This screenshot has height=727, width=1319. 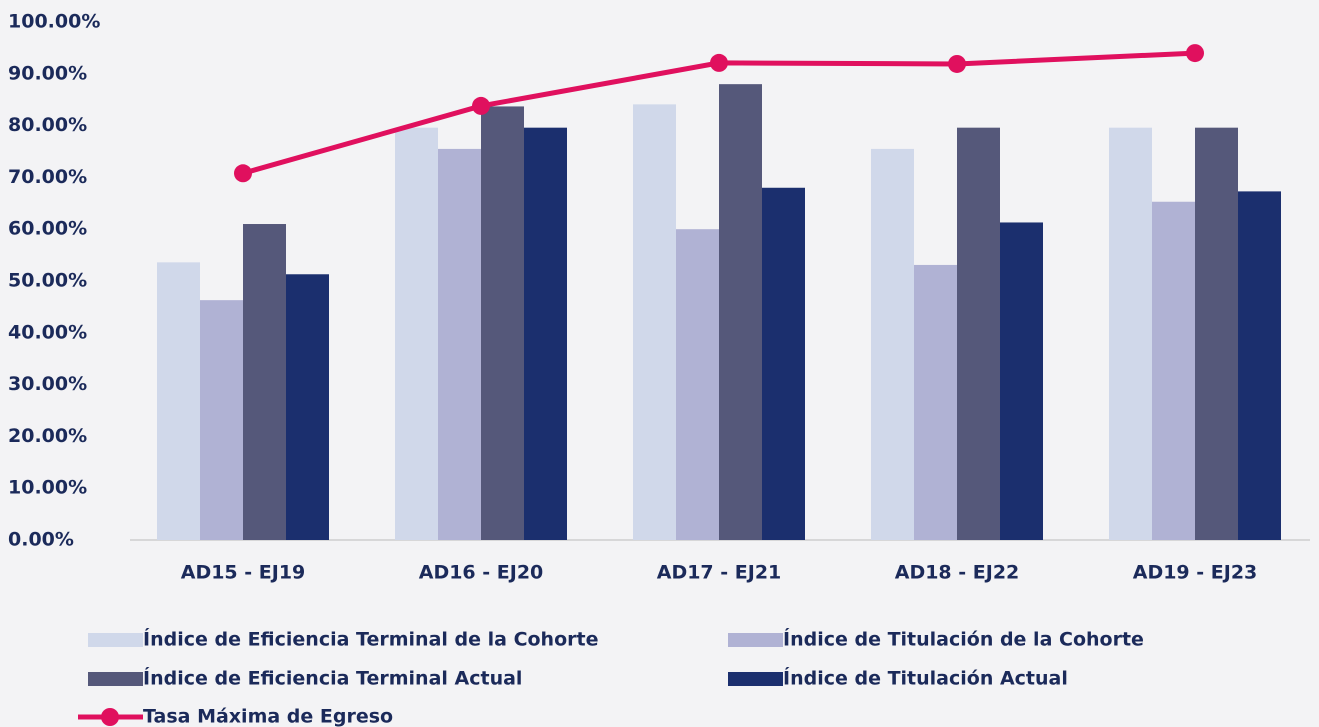 I want to click on y-tick-label: 60.00%, so click(x=47, y=229).